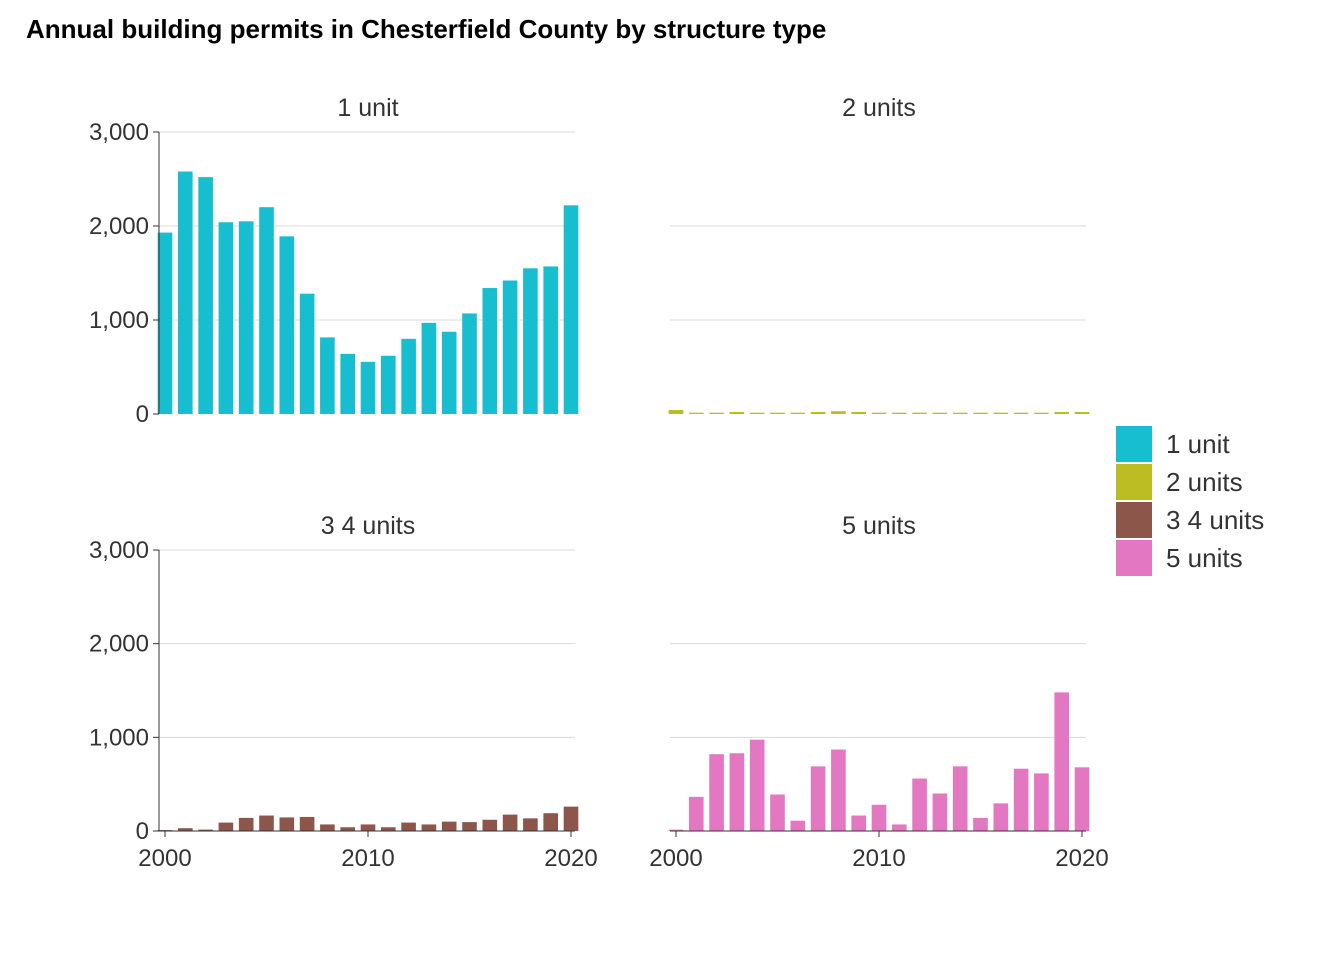  What do you see at coordinates (1198, 444) in the screenshot?
I see `legend-label: 1 unit` at bounding box center [1198, 444].